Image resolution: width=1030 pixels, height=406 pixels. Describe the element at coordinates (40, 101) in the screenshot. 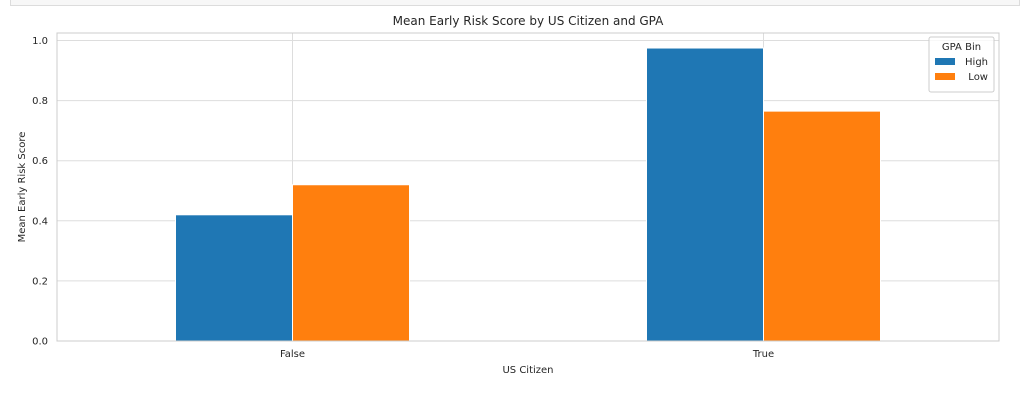

I see `y-tick-label: 0.8` at that location.